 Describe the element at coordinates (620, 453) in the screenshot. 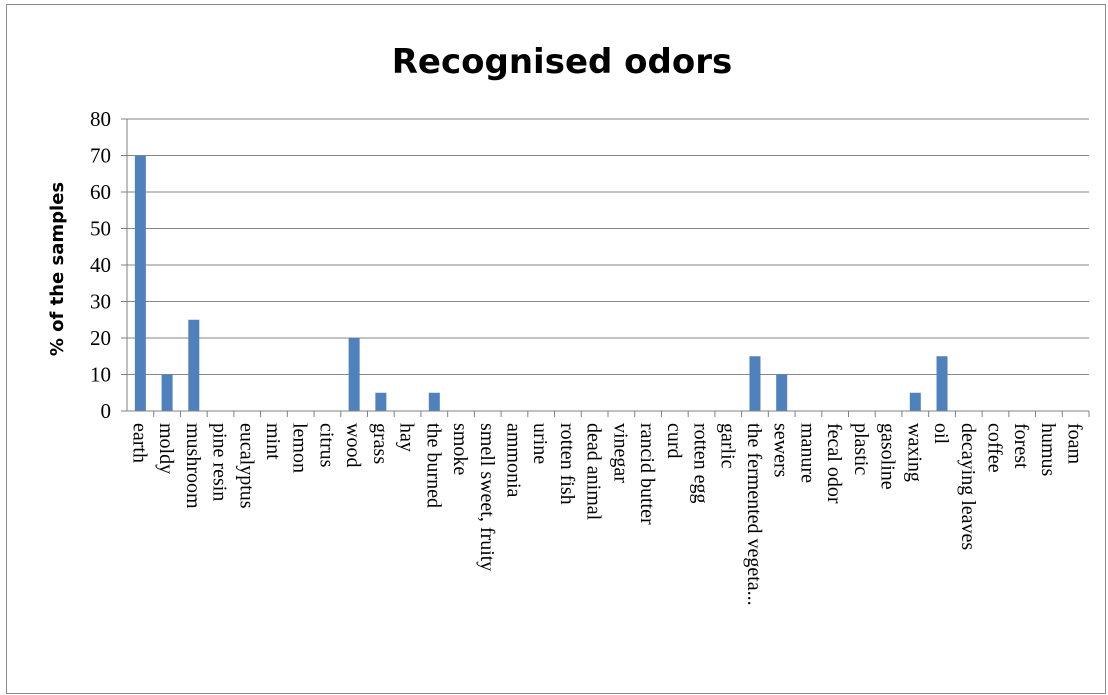

I see `x-tick-label: vinegar` at that location.